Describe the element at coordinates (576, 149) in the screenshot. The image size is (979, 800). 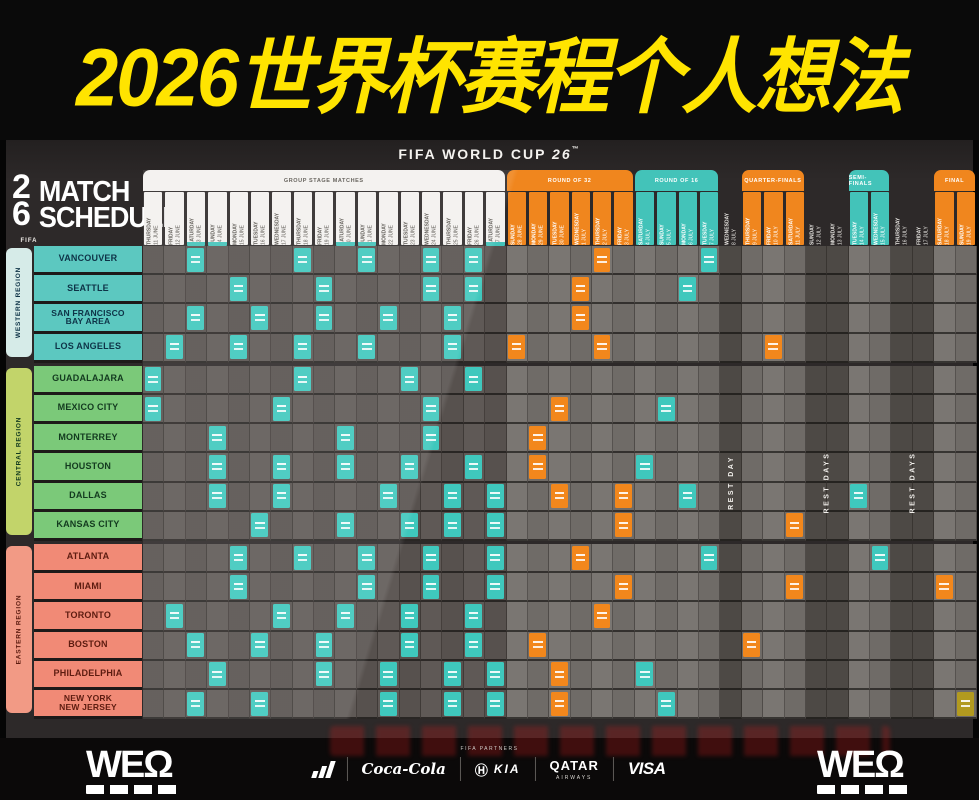
I see `trademark-symbol: ™` at that location.